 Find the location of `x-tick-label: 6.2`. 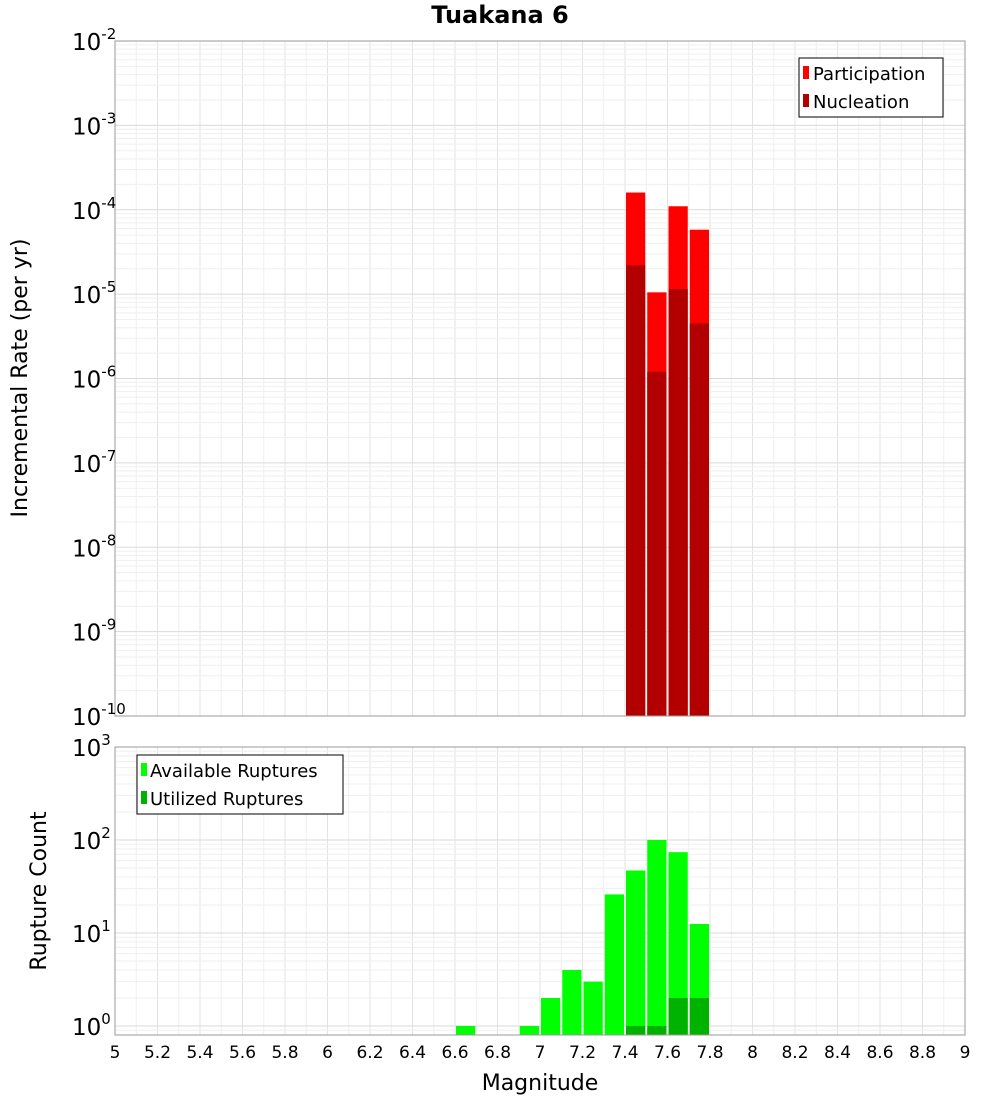

x-tick-label: 6.2 is located at coordinates (369, 1053).